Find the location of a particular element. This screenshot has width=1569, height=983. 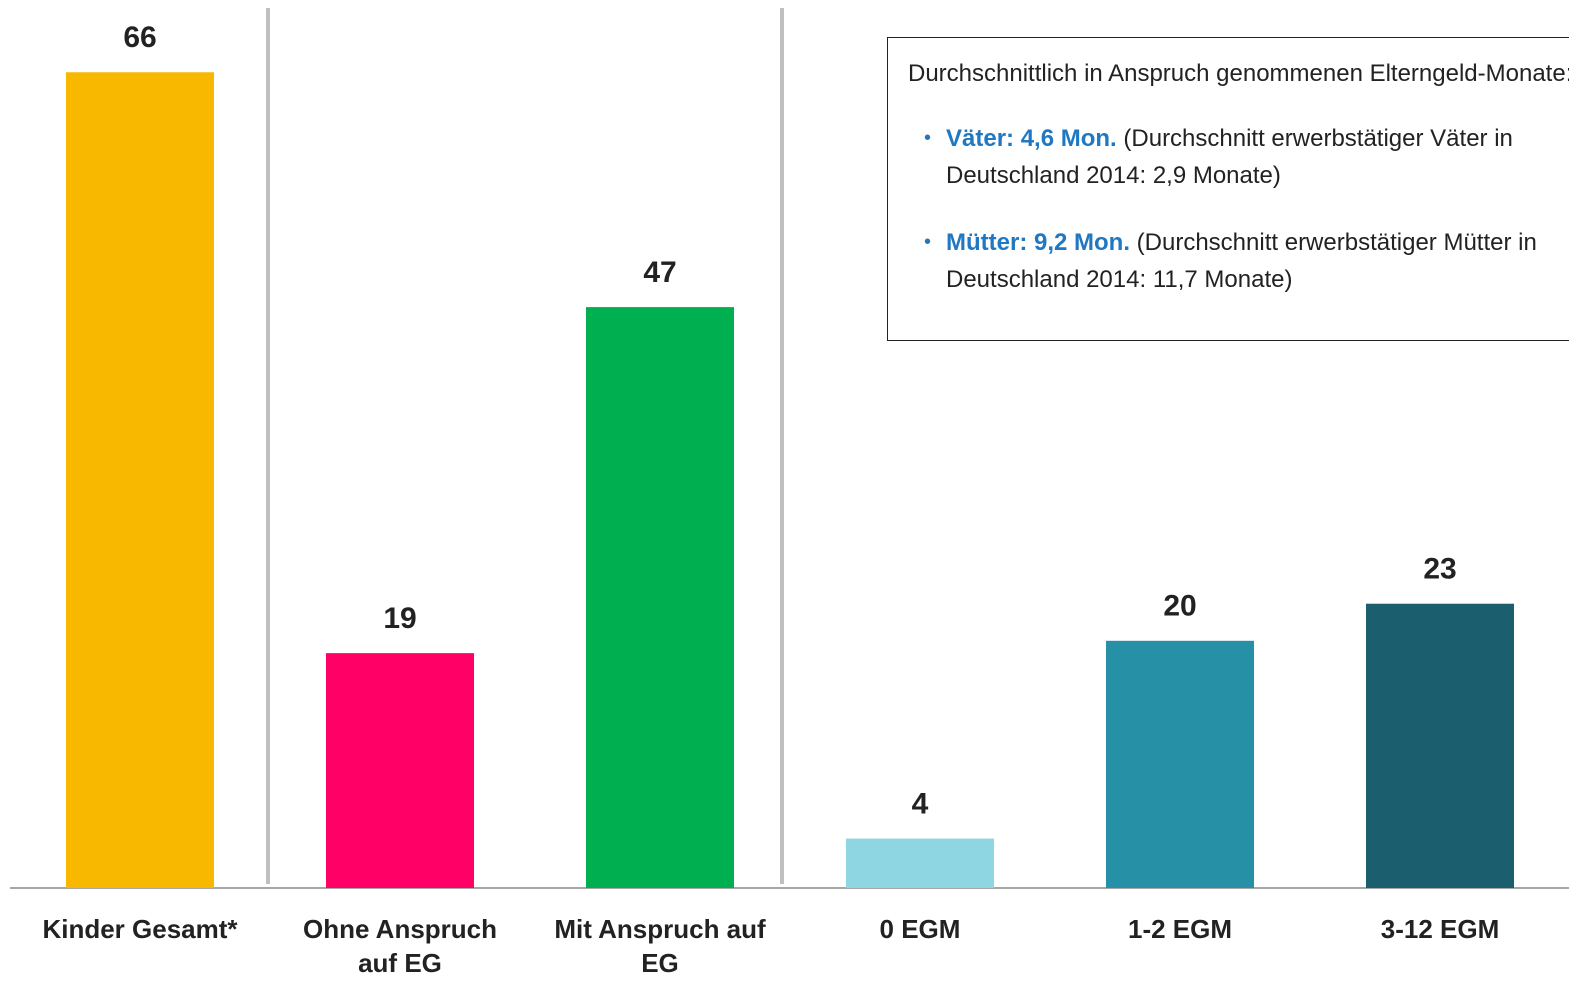

x-tick-label: 0 EGM is located at coordinates (920, 929).